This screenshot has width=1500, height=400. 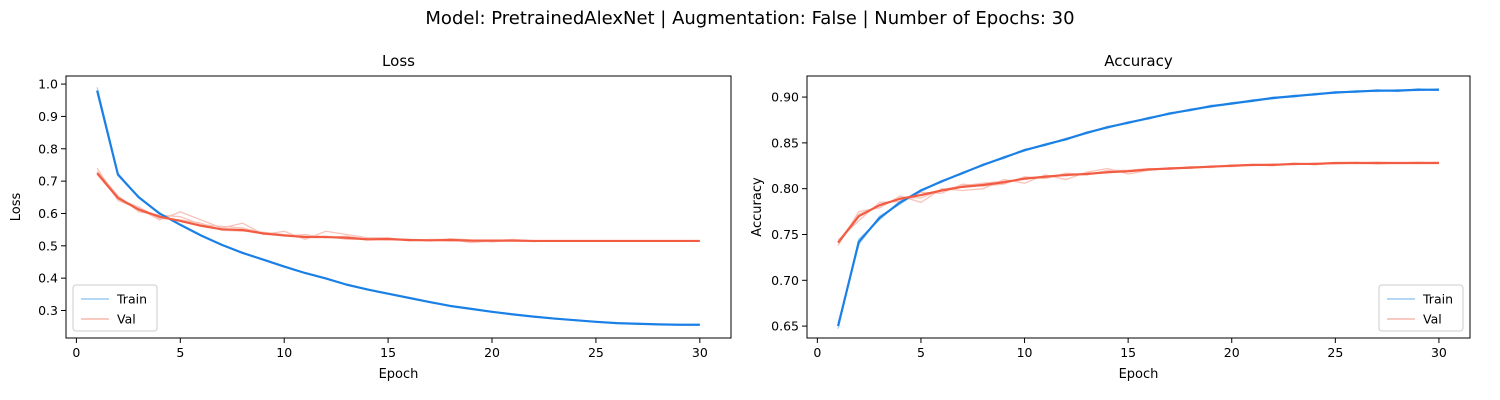 I want to click on loss-ytick-label: 0.8, so click(x=48, y=148).